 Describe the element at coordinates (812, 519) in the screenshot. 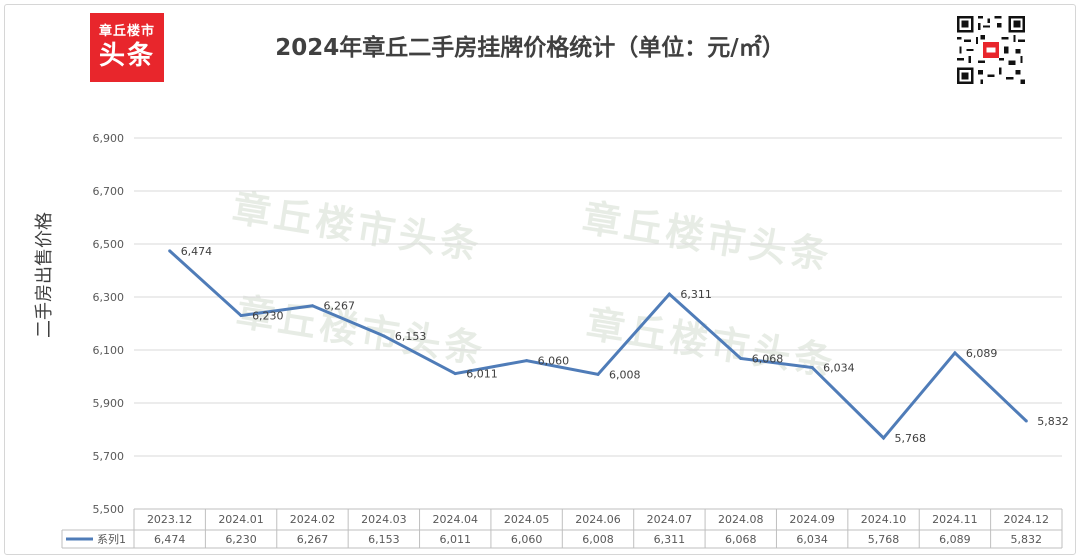

I see `x-tick-label: 2024.09` at that location.